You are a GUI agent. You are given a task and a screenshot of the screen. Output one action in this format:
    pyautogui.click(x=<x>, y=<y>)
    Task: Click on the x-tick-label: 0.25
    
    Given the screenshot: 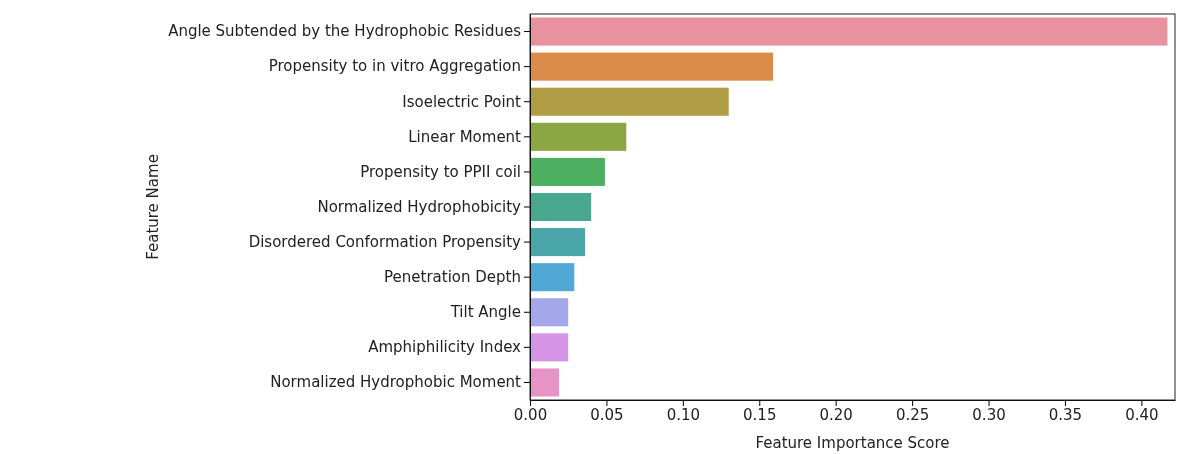 What is the action you would take?
    pyautogui.click(x=912, y=414)
    